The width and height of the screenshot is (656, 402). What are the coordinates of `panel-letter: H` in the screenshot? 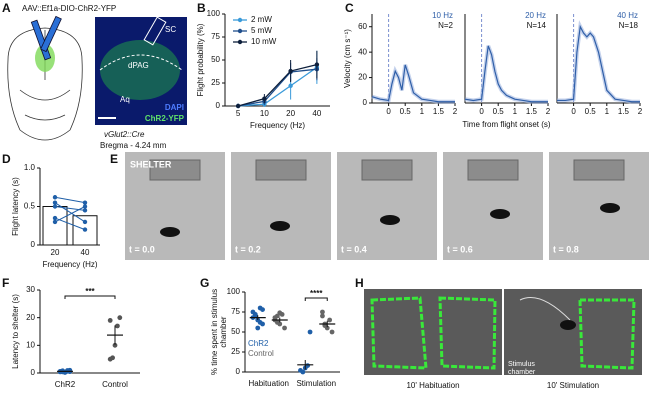 It's located at (359, 283).